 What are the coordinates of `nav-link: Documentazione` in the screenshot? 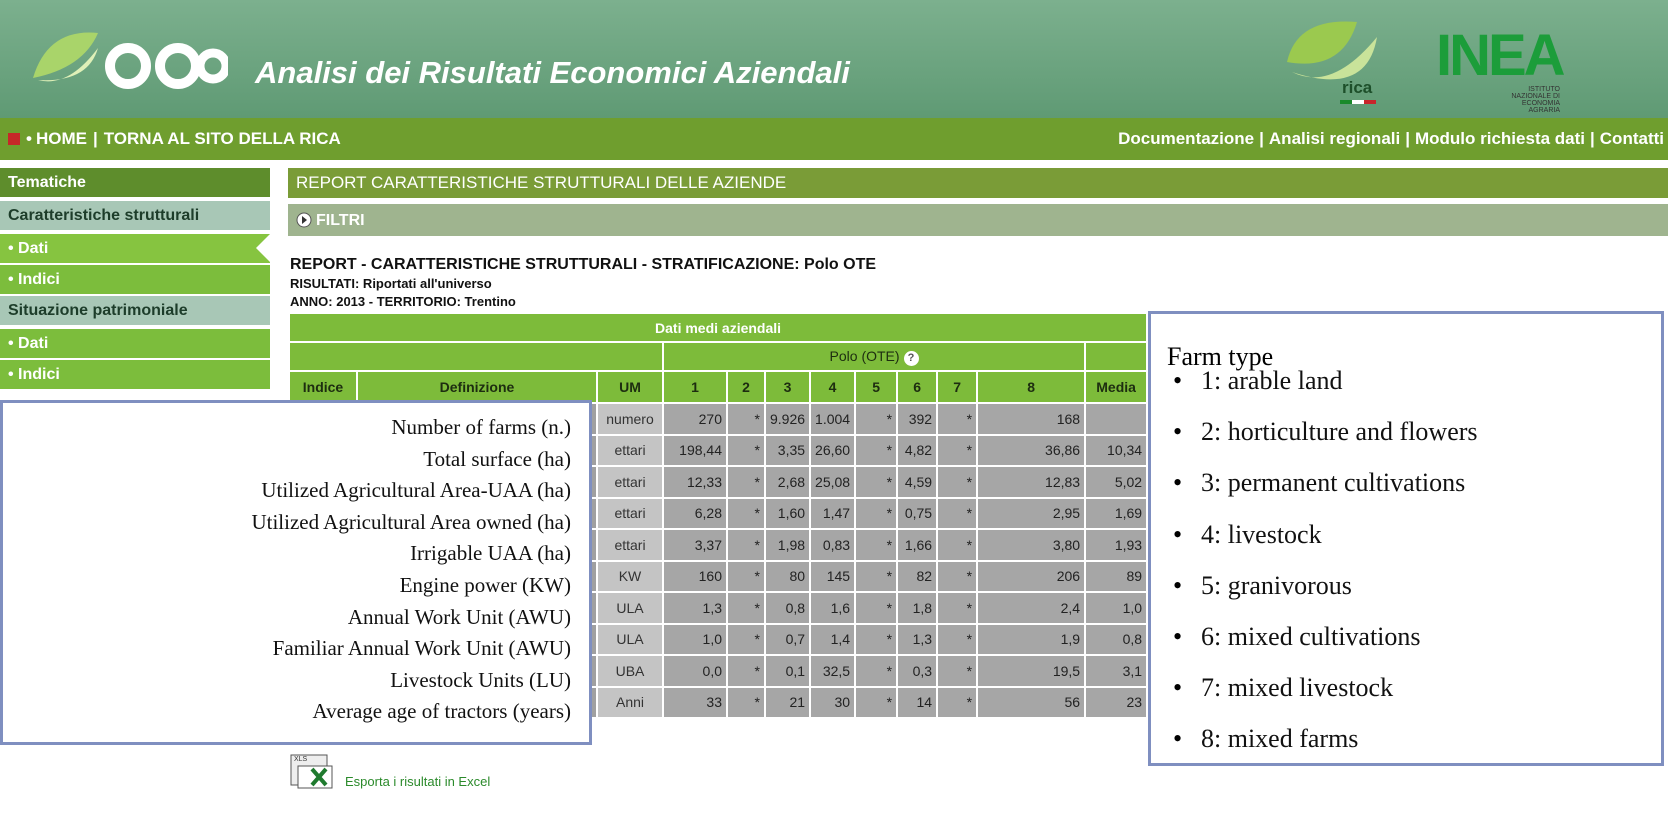 It's located at (1186, 138).